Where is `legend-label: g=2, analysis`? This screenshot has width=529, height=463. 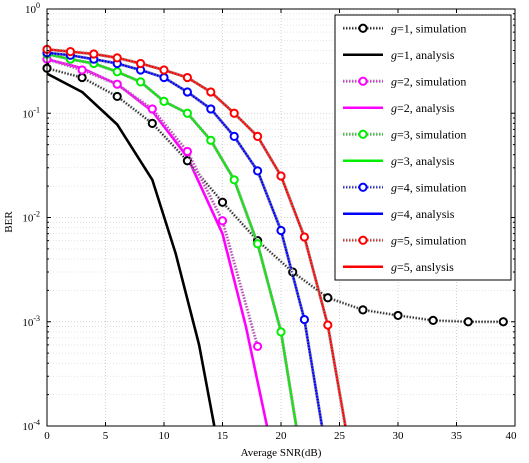
legend-label: g=2, analysis is located at coordinates (423, 108).